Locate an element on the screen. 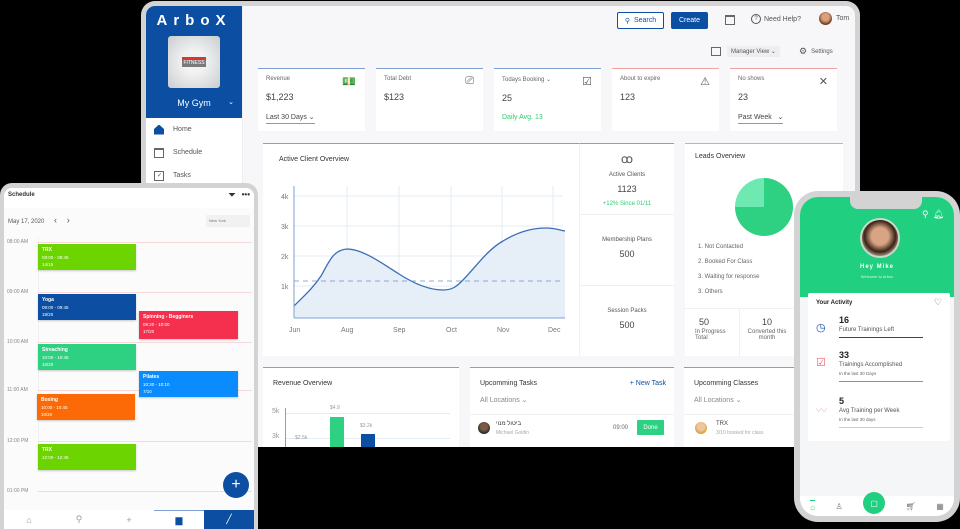 Image resolution: width=960 pixels, height=529 pixels. view-selector: Manager View ⌄ is located at coordinates (745, 51).